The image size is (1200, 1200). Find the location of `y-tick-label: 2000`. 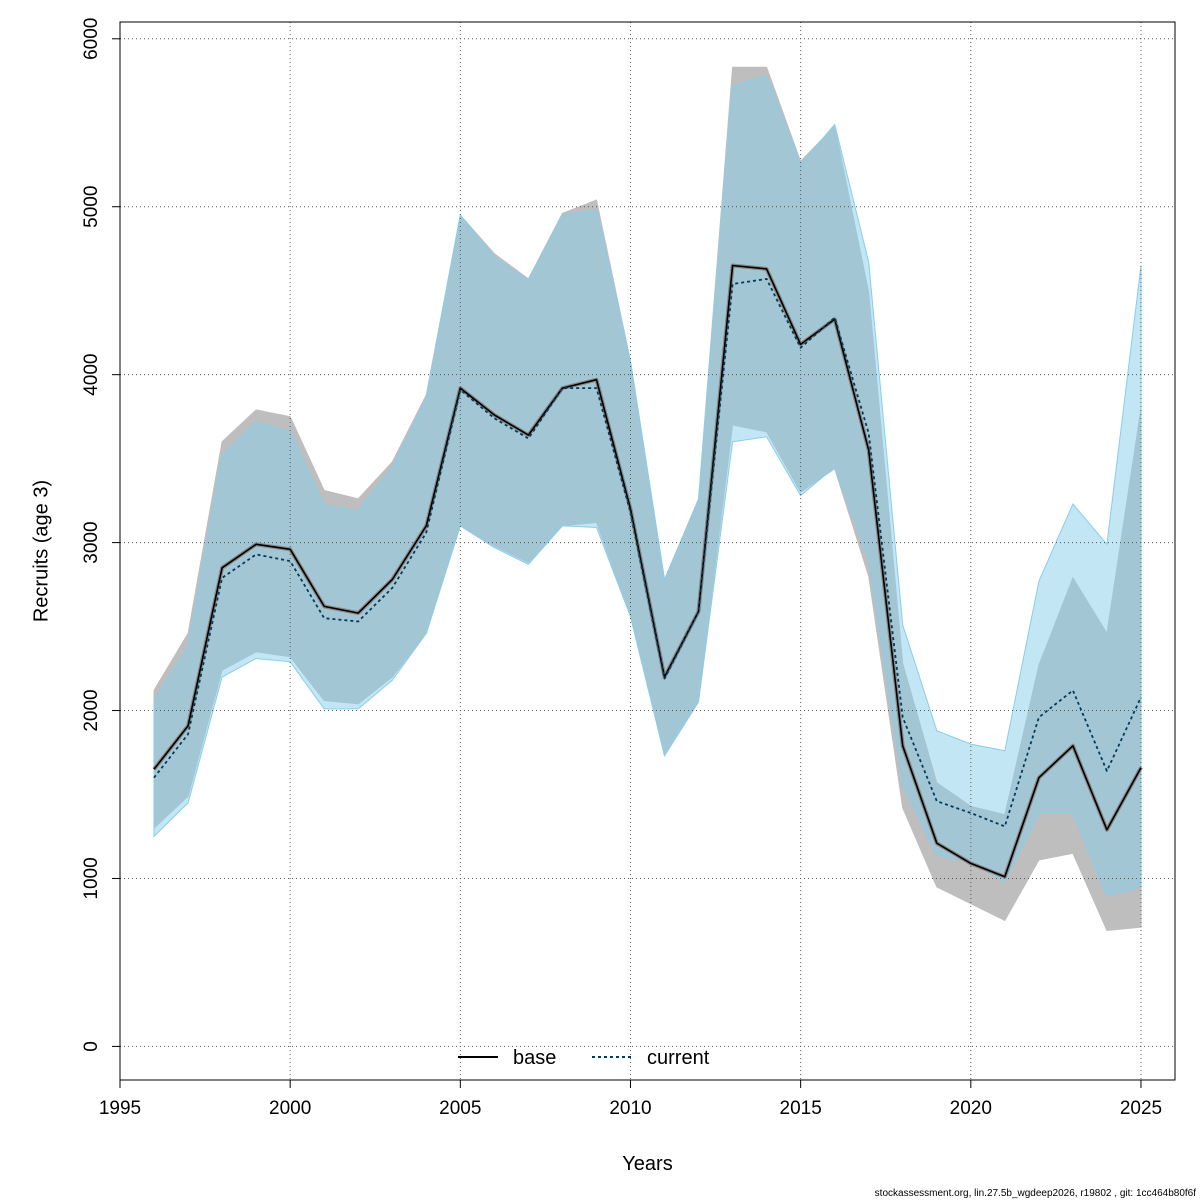

y-tick-label: 2000 is located at coordinates (91, 710).